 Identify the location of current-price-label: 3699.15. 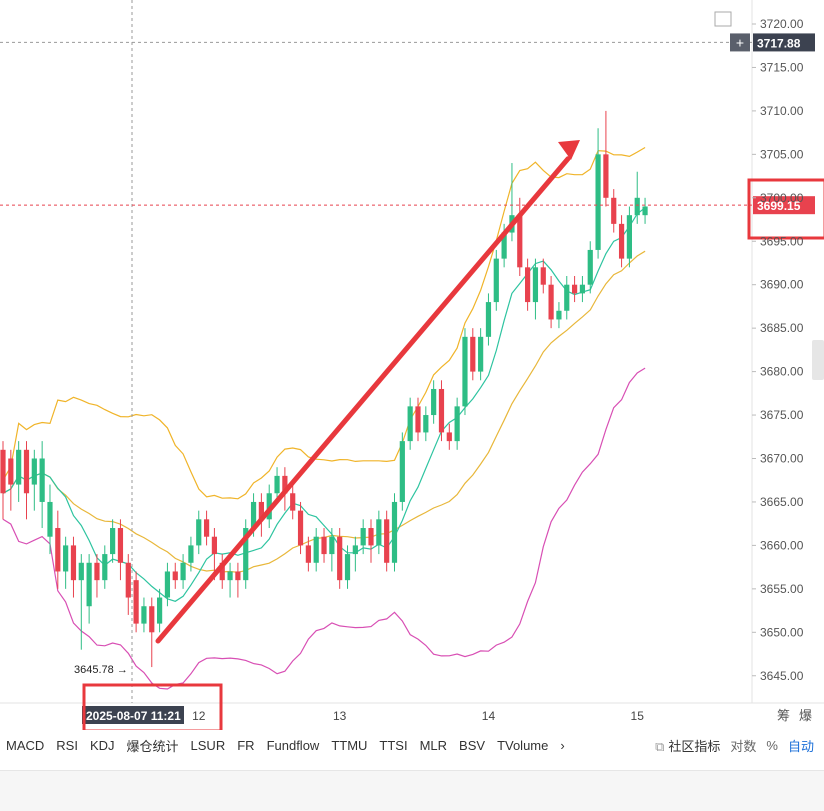
(779, 206).